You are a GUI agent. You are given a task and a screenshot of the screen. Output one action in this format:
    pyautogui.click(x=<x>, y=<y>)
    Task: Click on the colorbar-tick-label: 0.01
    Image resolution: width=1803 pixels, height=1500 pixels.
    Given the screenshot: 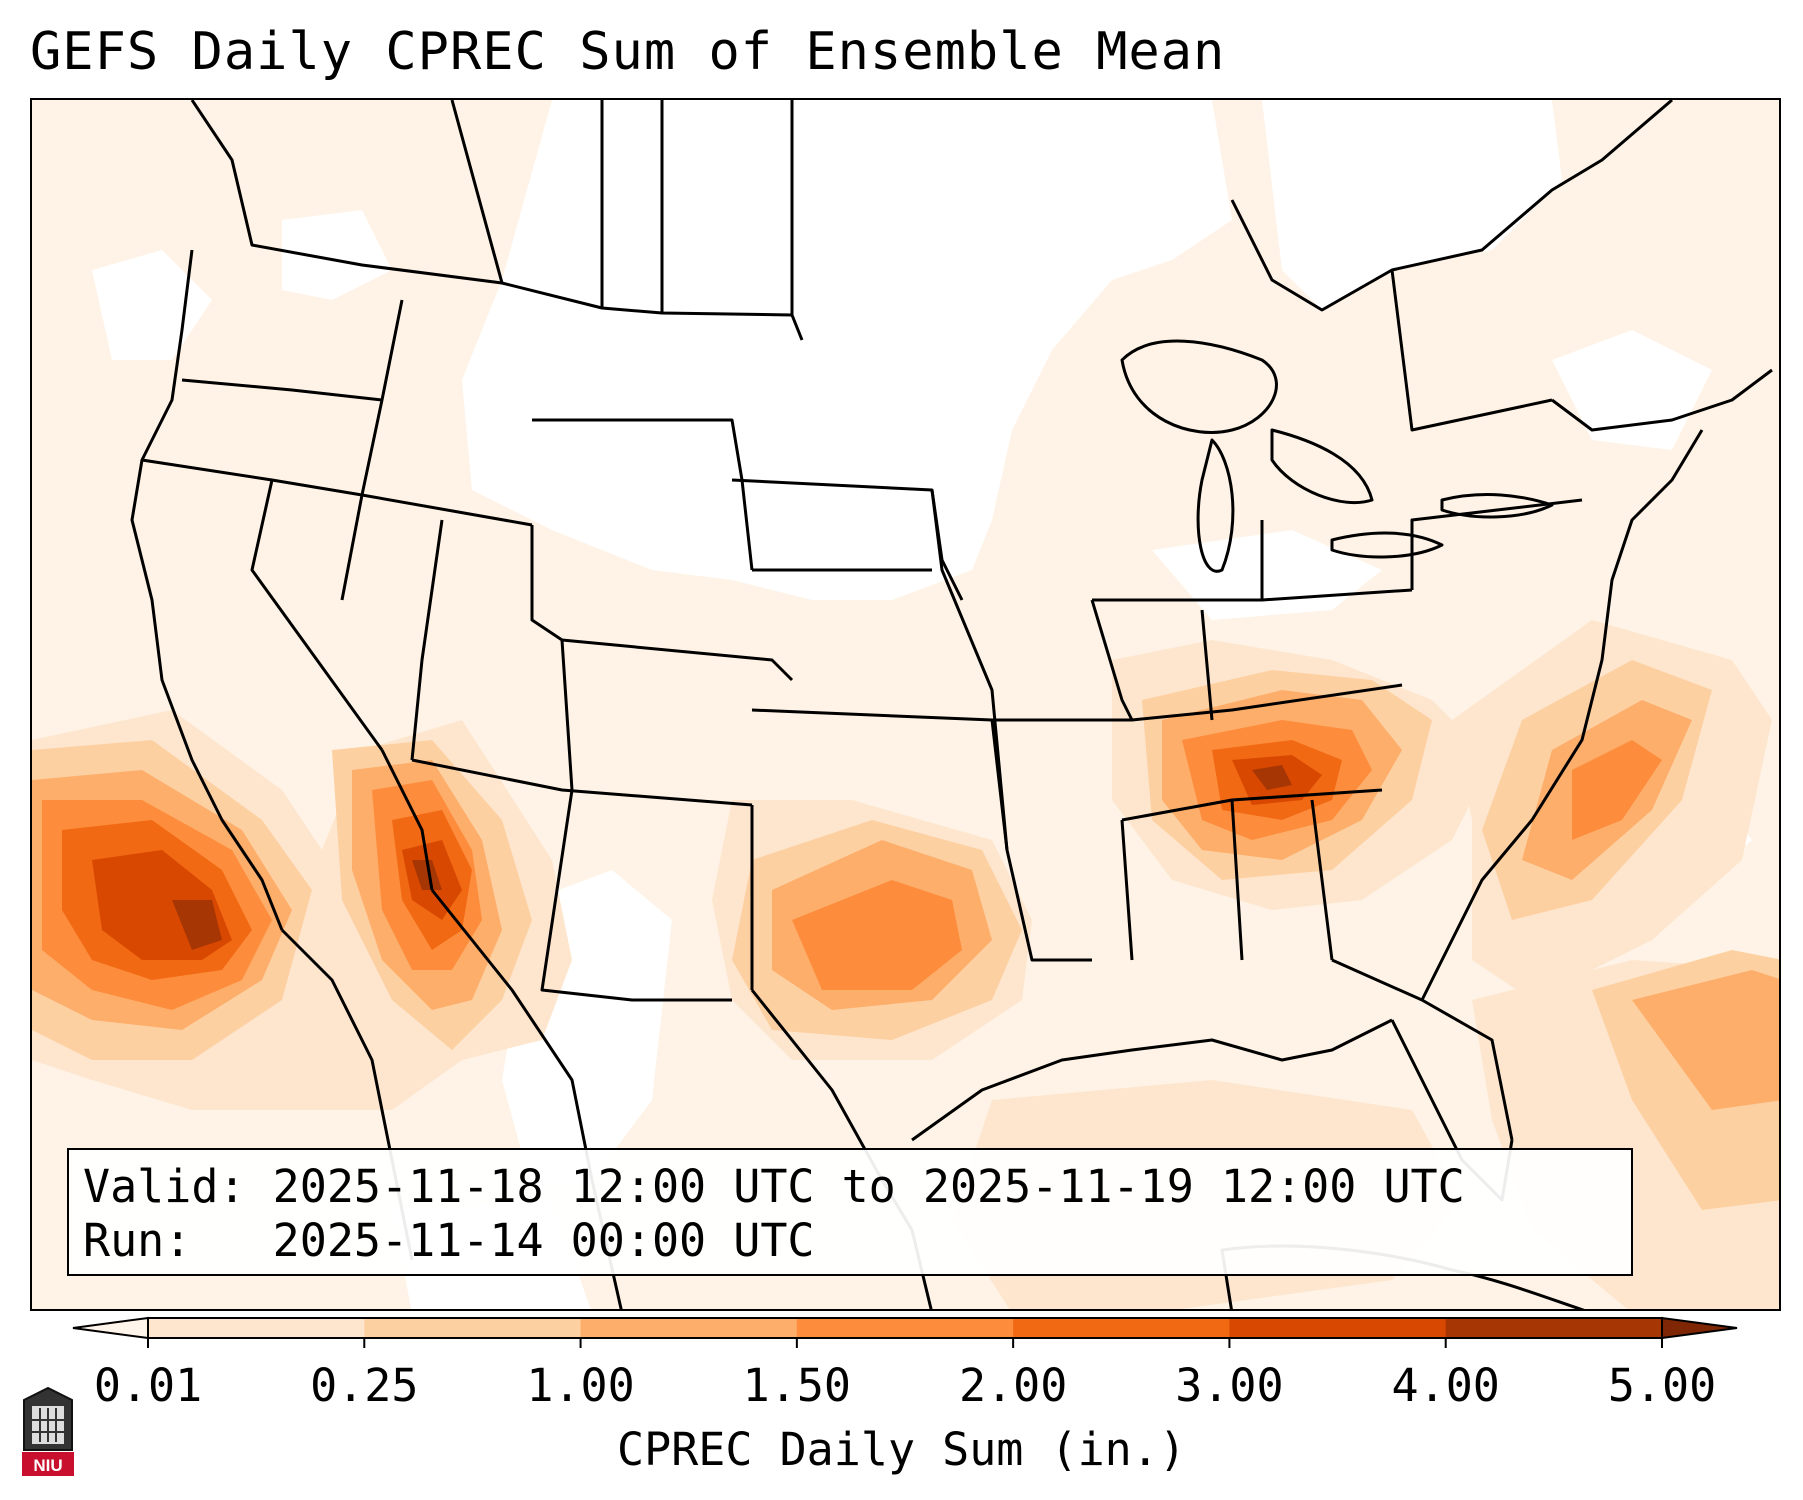 What is the action you would take?
    pyautogui.click(x=148, y=1385)
    